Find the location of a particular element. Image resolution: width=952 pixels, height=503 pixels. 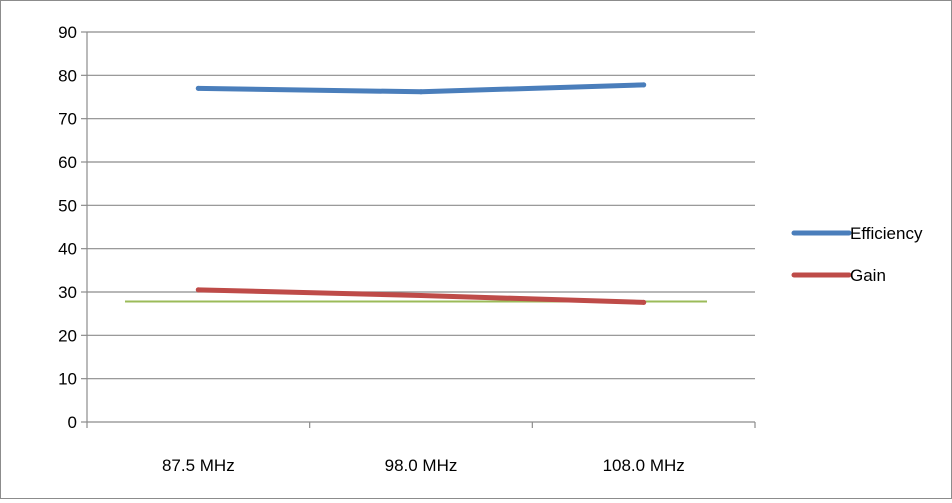

x-tick-labels: 87.5 MHz 98.0 MHz 108.0 MHz is located at coordinates (423, 465).